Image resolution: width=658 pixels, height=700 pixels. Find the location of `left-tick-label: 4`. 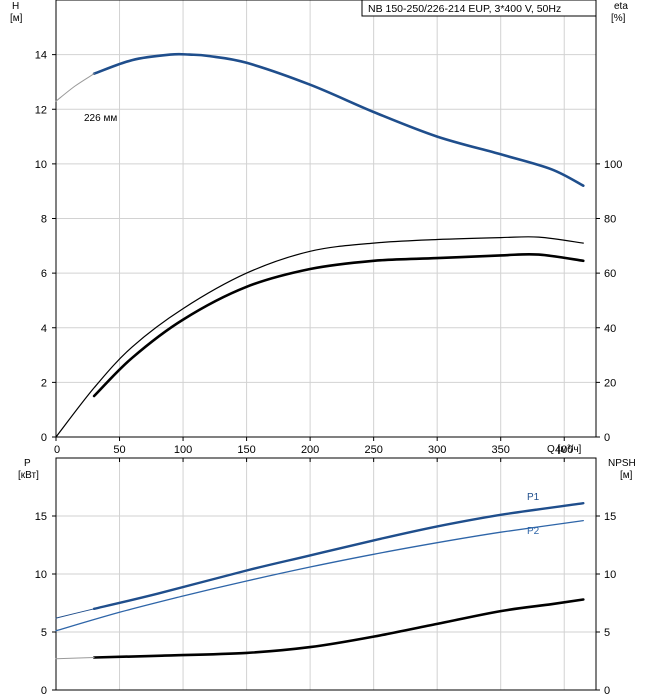

left-tick-label: 4 is located at coordinates (44, 329).